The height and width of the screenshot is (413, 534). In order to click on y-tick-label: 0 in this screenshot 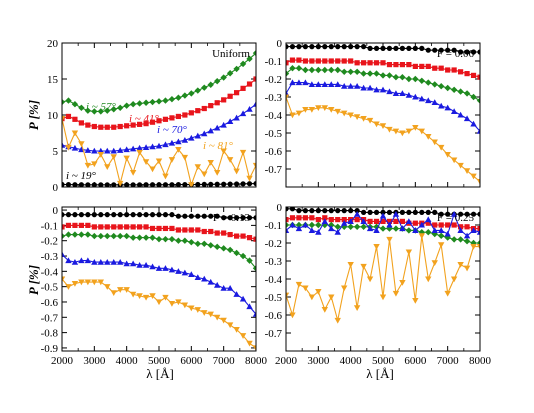, I will do `click(280, 208)`.